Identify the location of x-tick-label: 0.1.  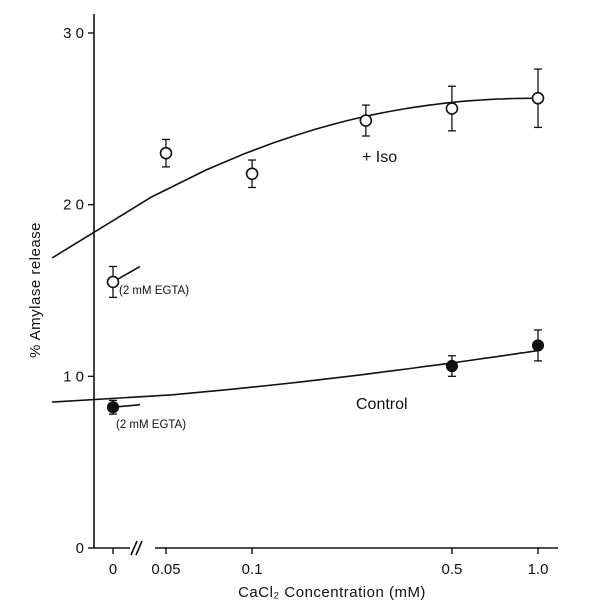
(252, 569).